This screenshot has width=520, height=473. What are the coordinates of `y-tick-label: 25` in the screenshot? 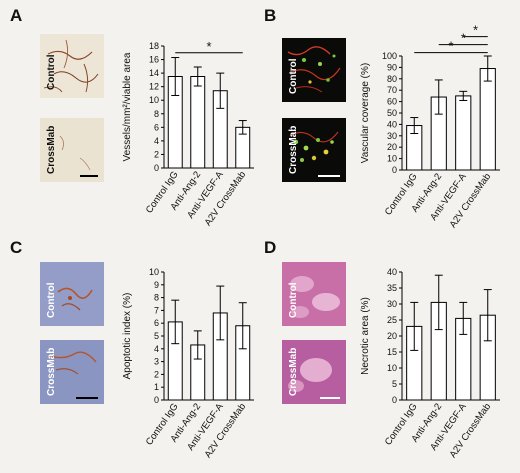 It's located at (392, 320).